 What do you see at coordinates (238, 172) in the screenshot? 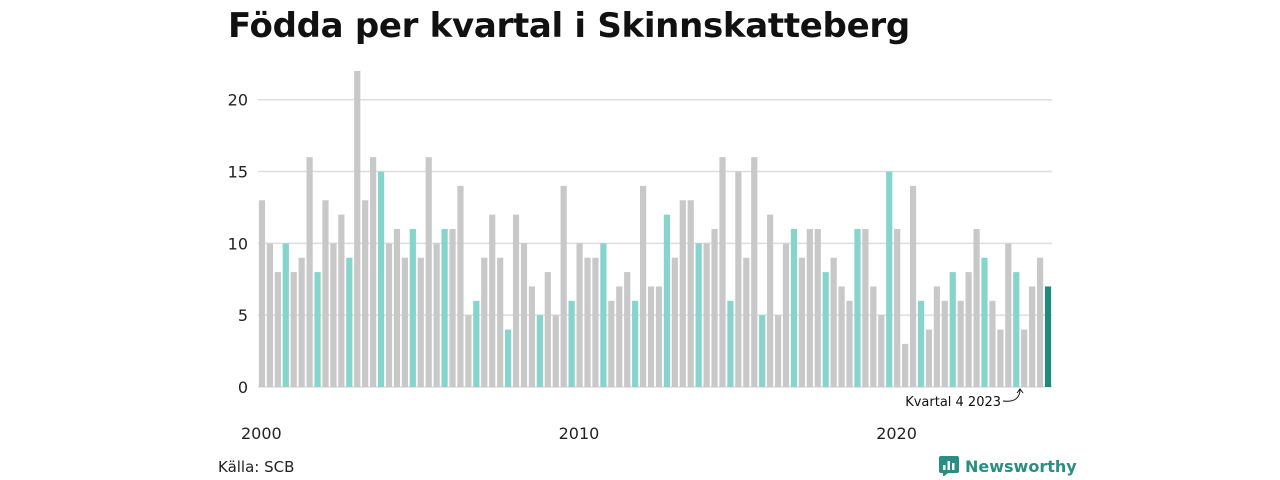
I see `y-tick-label: 15` at bounding box center [238, 172].